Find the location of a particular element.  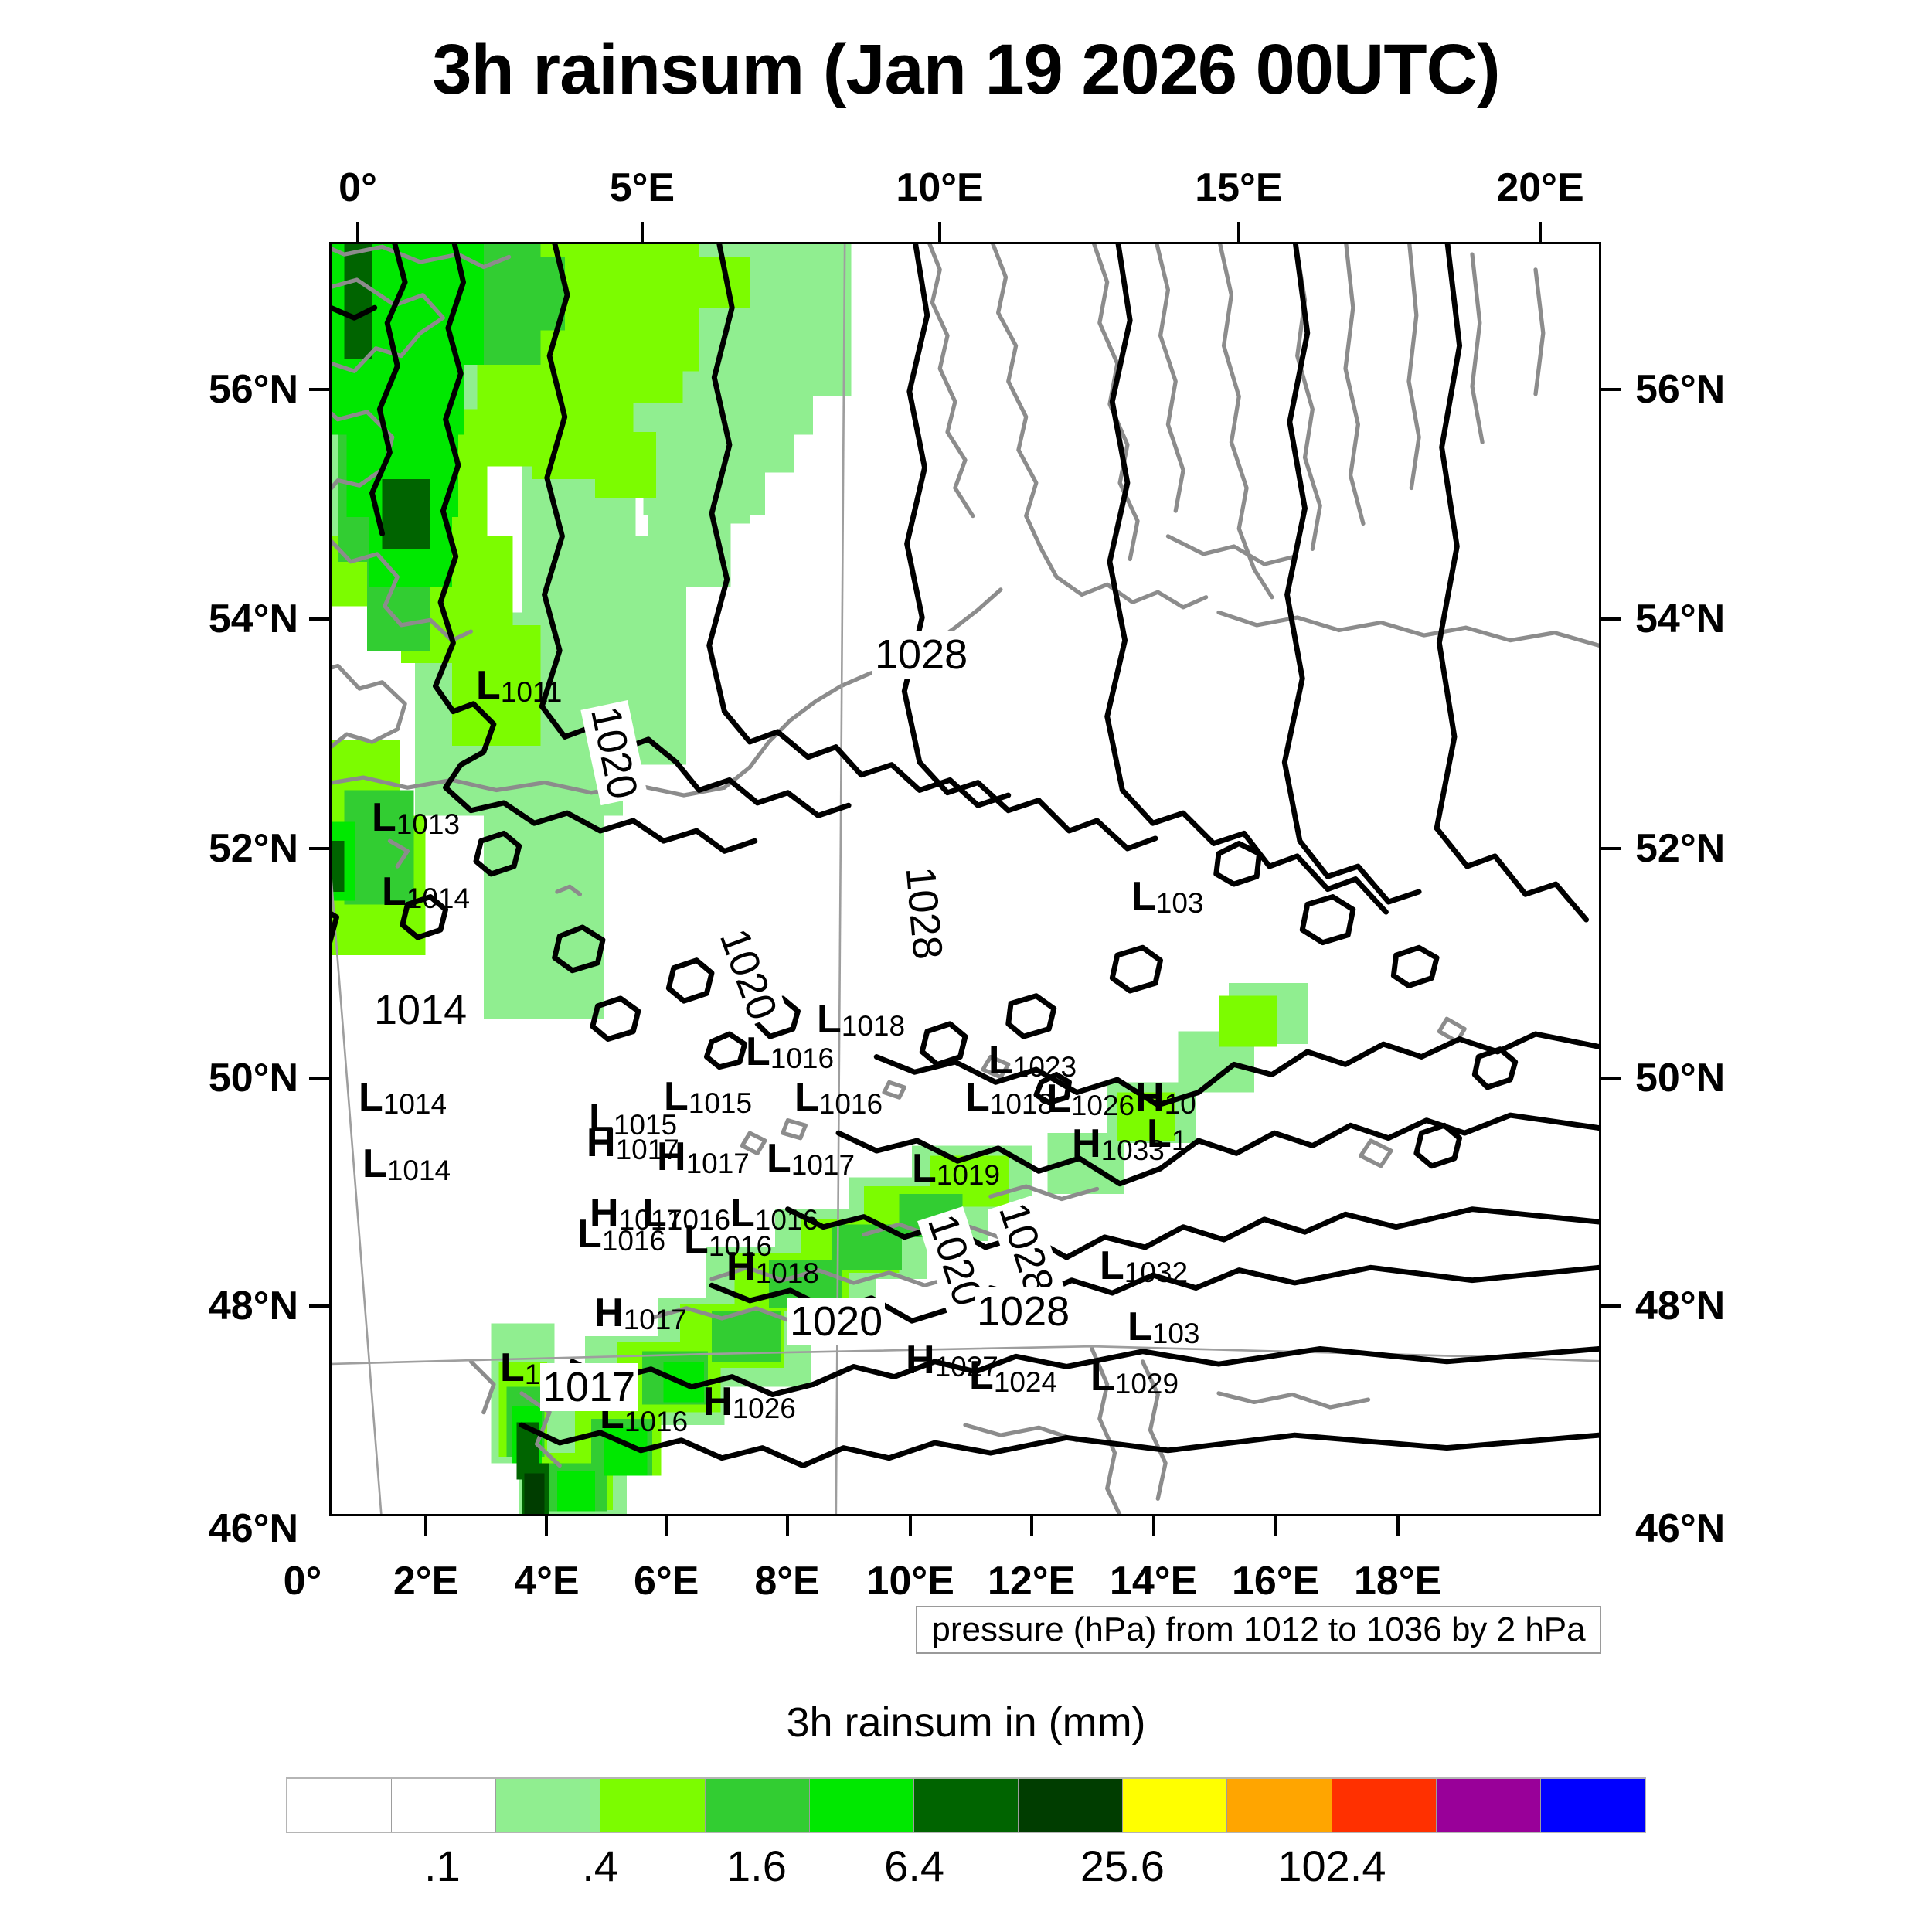

bottom-axis-label: 4°E is located at coordinates (547, 1582).